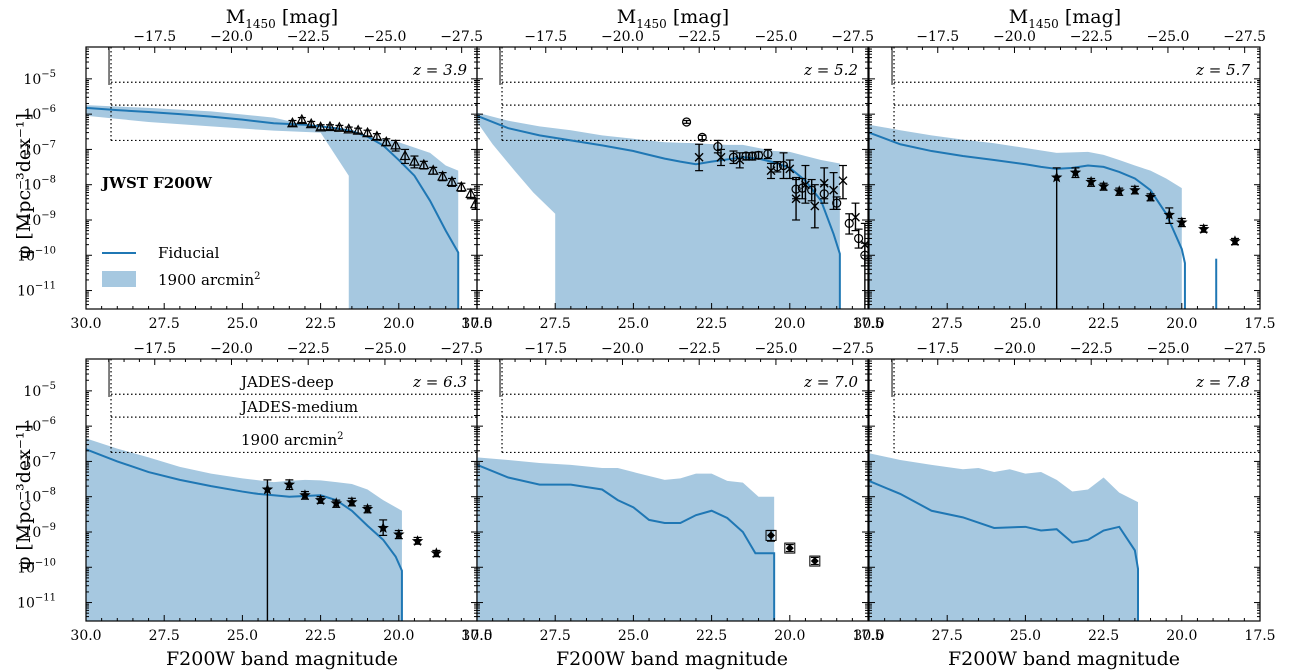  What do you see at coordinates (1025, 324) in the screenshot?
I see `x-tick-label: 25.0` at bounding box center [1025, 324].